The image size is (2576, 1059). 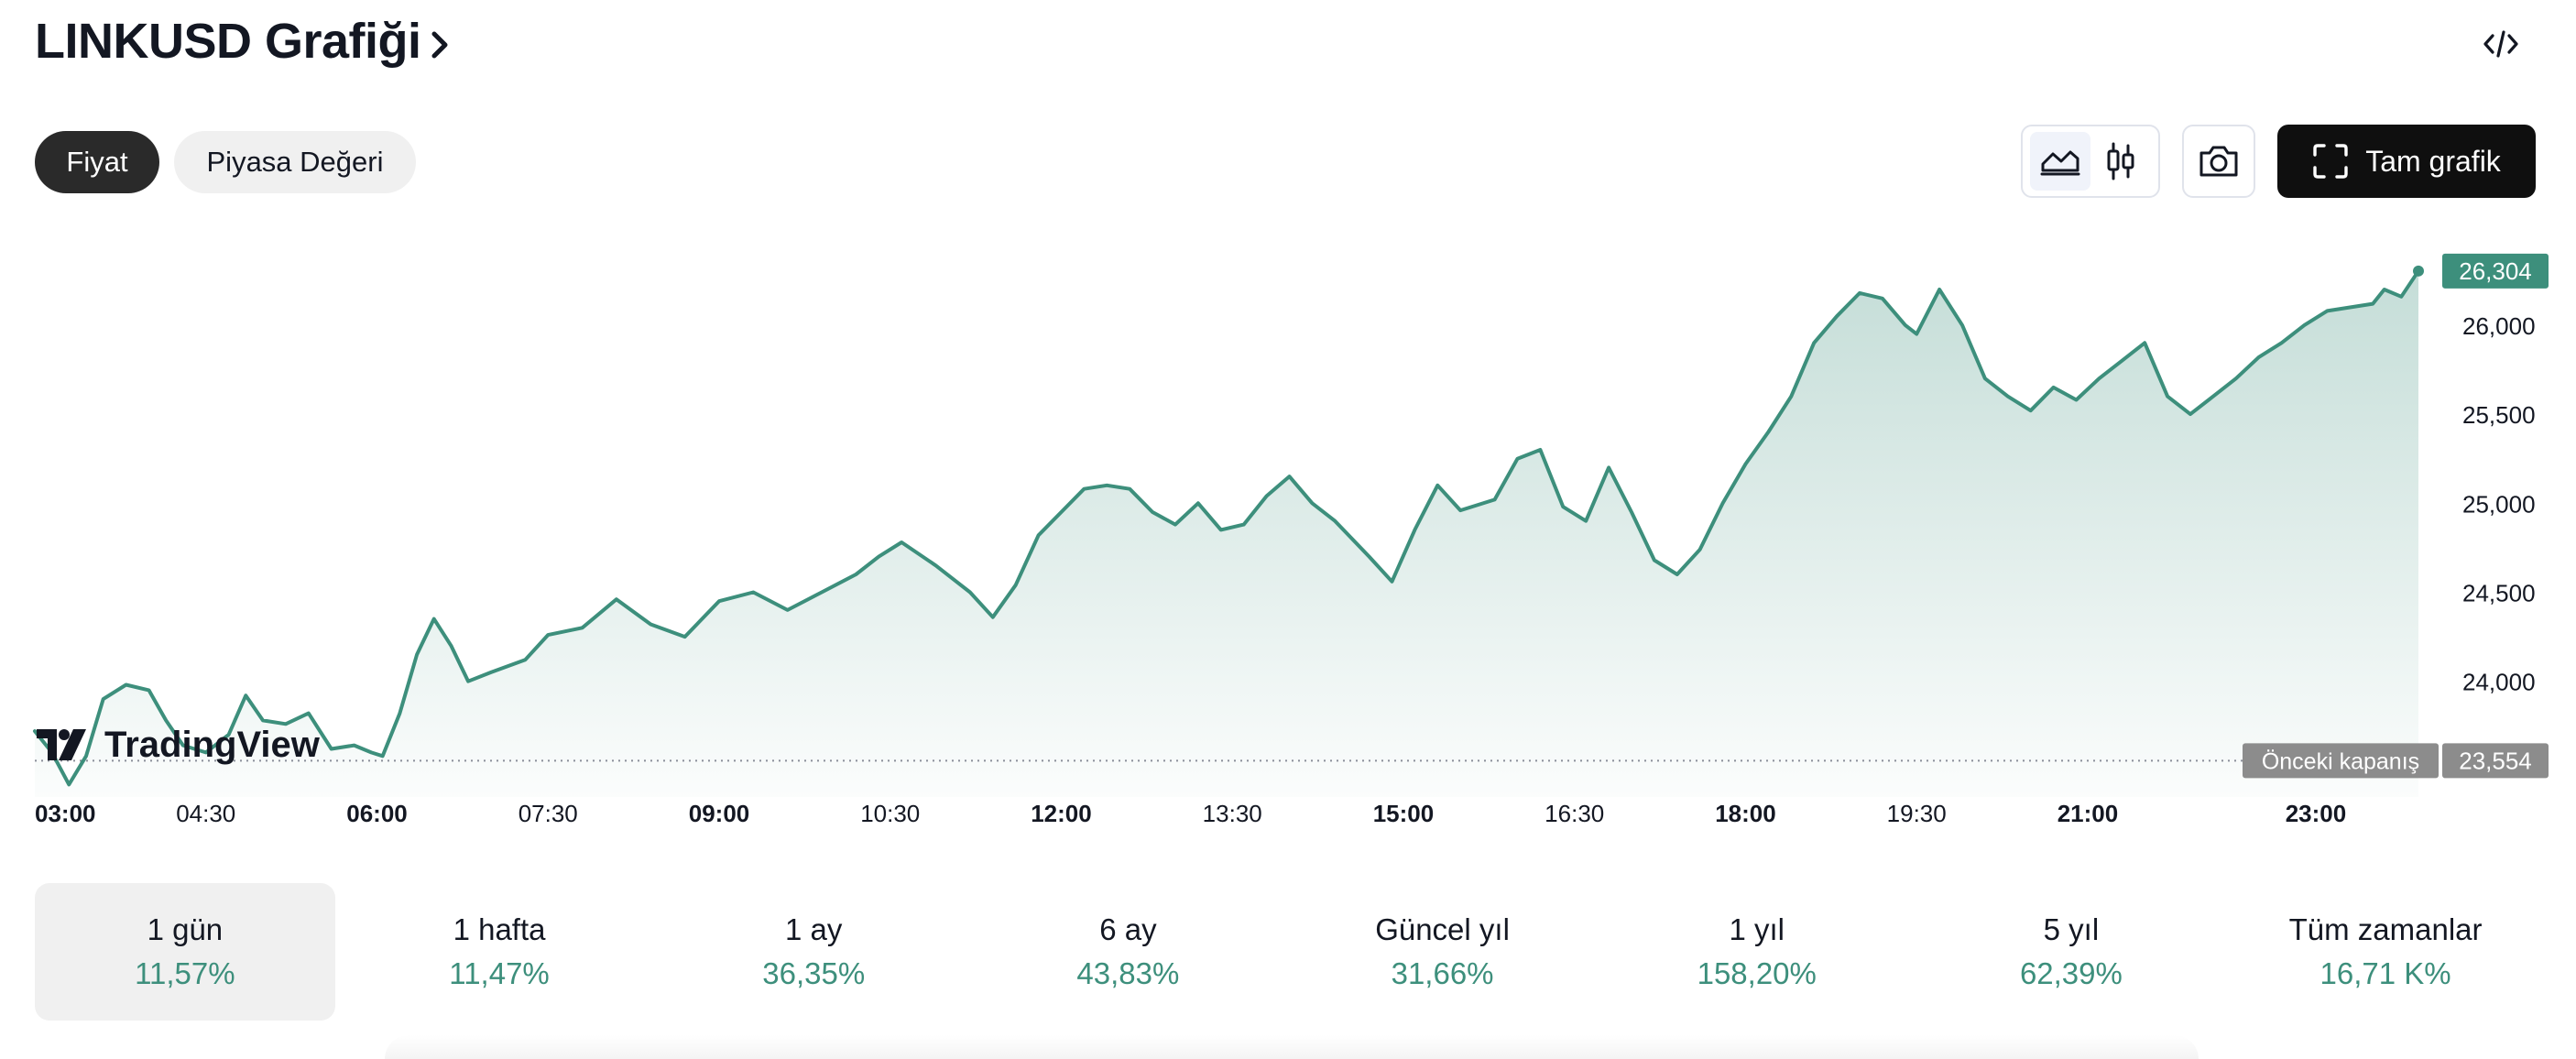 What do you see at coordinates (2089, 814) in the screenshot?
I see `x-axis-tick-label: 21:00` at bounding box center [2089, 814].